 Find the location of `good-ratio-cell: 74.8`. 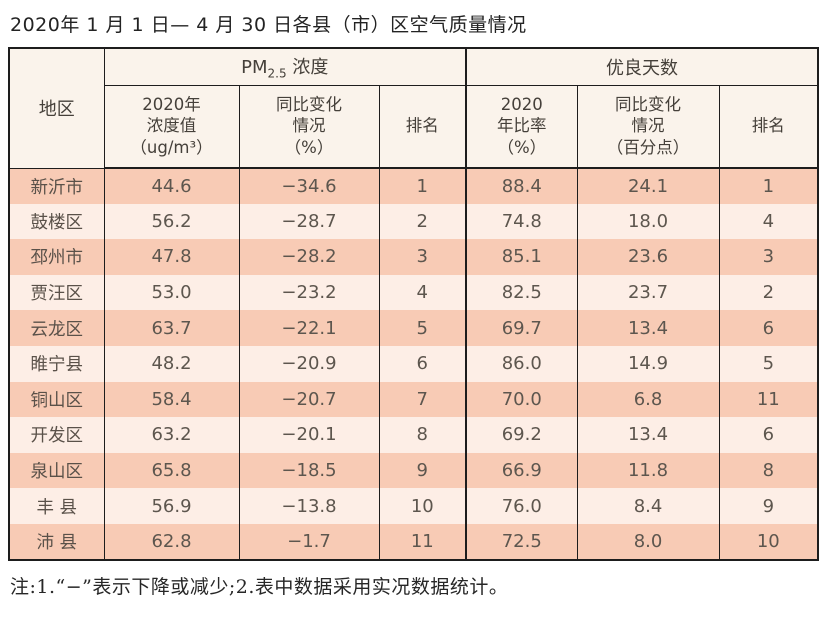

good-ratio-cell: 74.8 is located at coordinates (521, 221).